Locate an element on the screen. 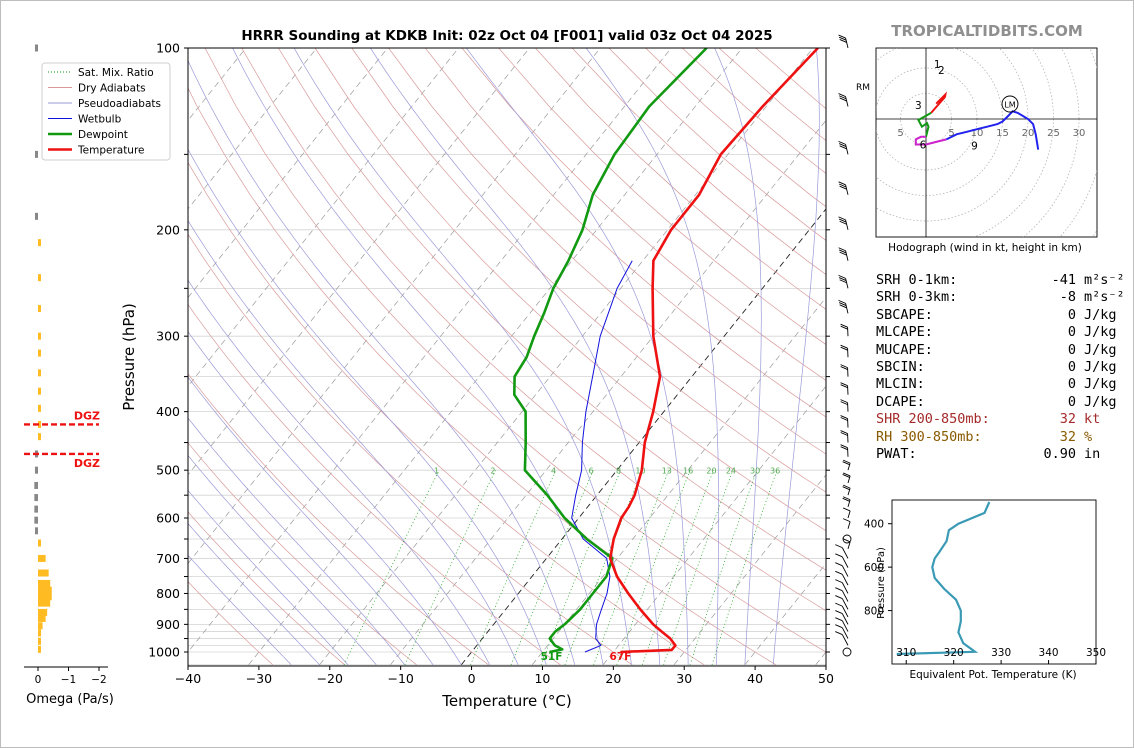  hodograph-height-label: 2 is located at coordinates (941, 71).